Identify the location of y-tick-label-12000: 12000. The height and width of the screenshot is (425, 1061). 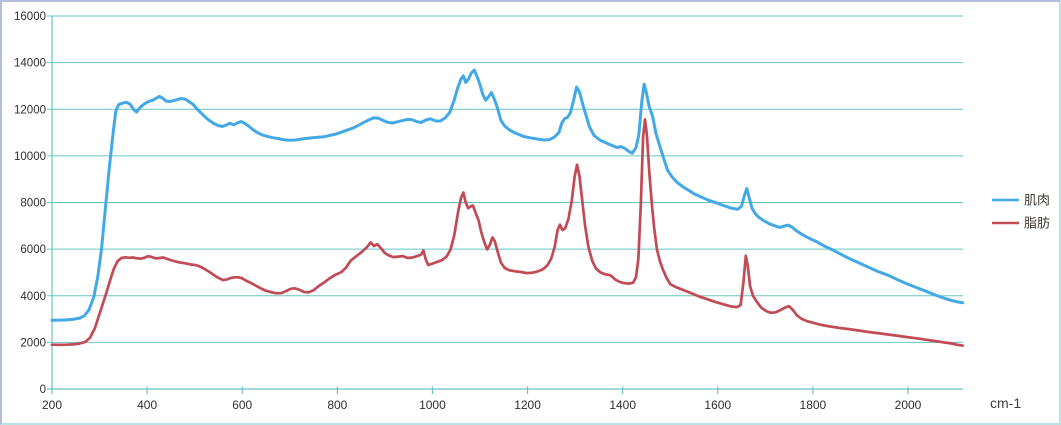
(30, 110).